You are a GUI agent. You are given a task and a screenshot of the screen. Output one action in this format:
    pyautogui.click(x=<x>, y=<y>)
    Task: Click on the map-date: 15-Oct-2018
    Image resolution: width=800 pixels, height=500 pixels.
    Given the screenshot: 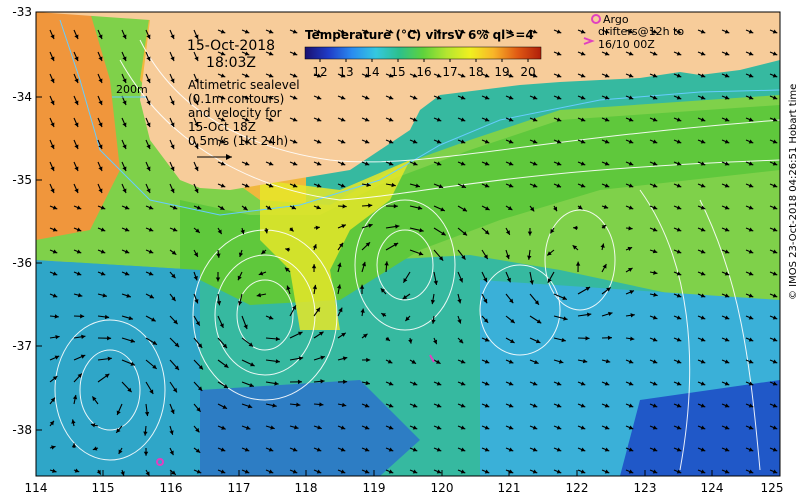 What is the action you would take?
    pyautogui.click(x=231, y=46)
    